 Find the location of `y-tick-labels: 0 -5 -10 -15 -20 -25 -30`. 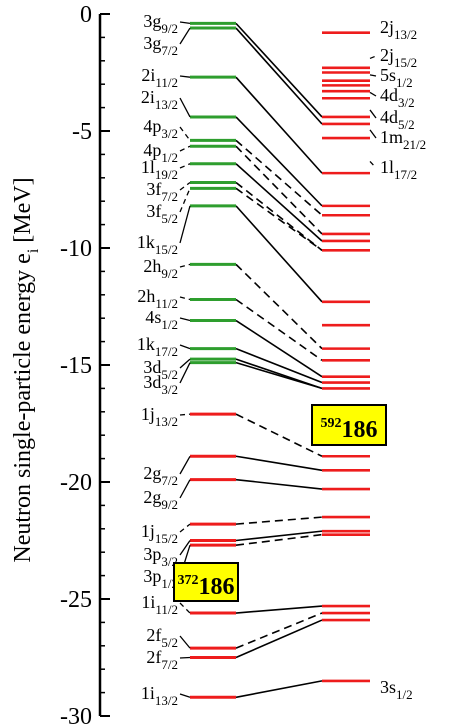

y-tick-labels: 0 -5 -10 -15 -20 -25 -30 is located at coordinates (76, 365).